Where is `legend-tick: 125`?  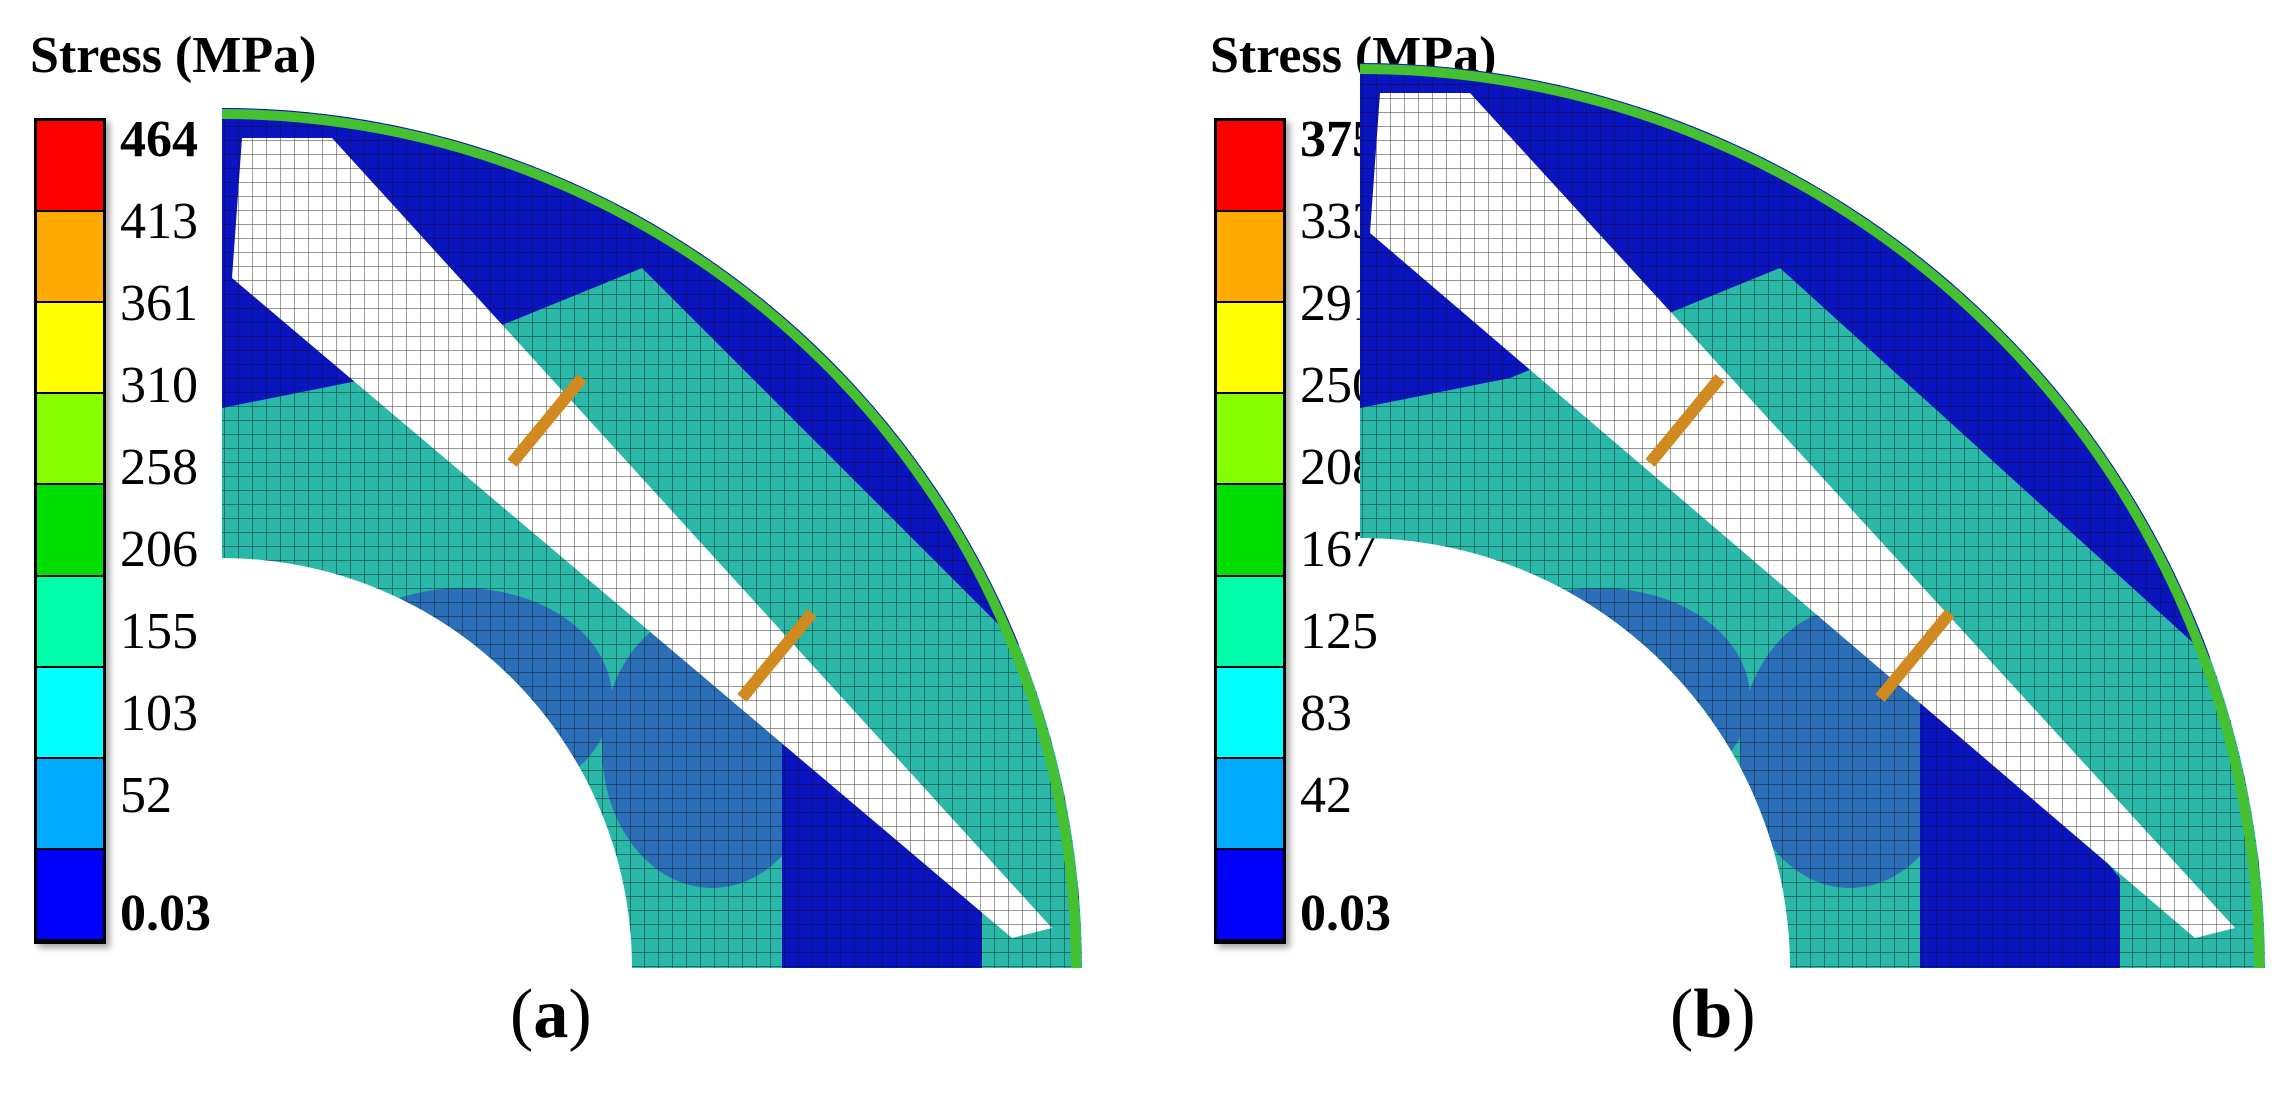 legend-tick: 125 is located at coordinates (1339, 631).